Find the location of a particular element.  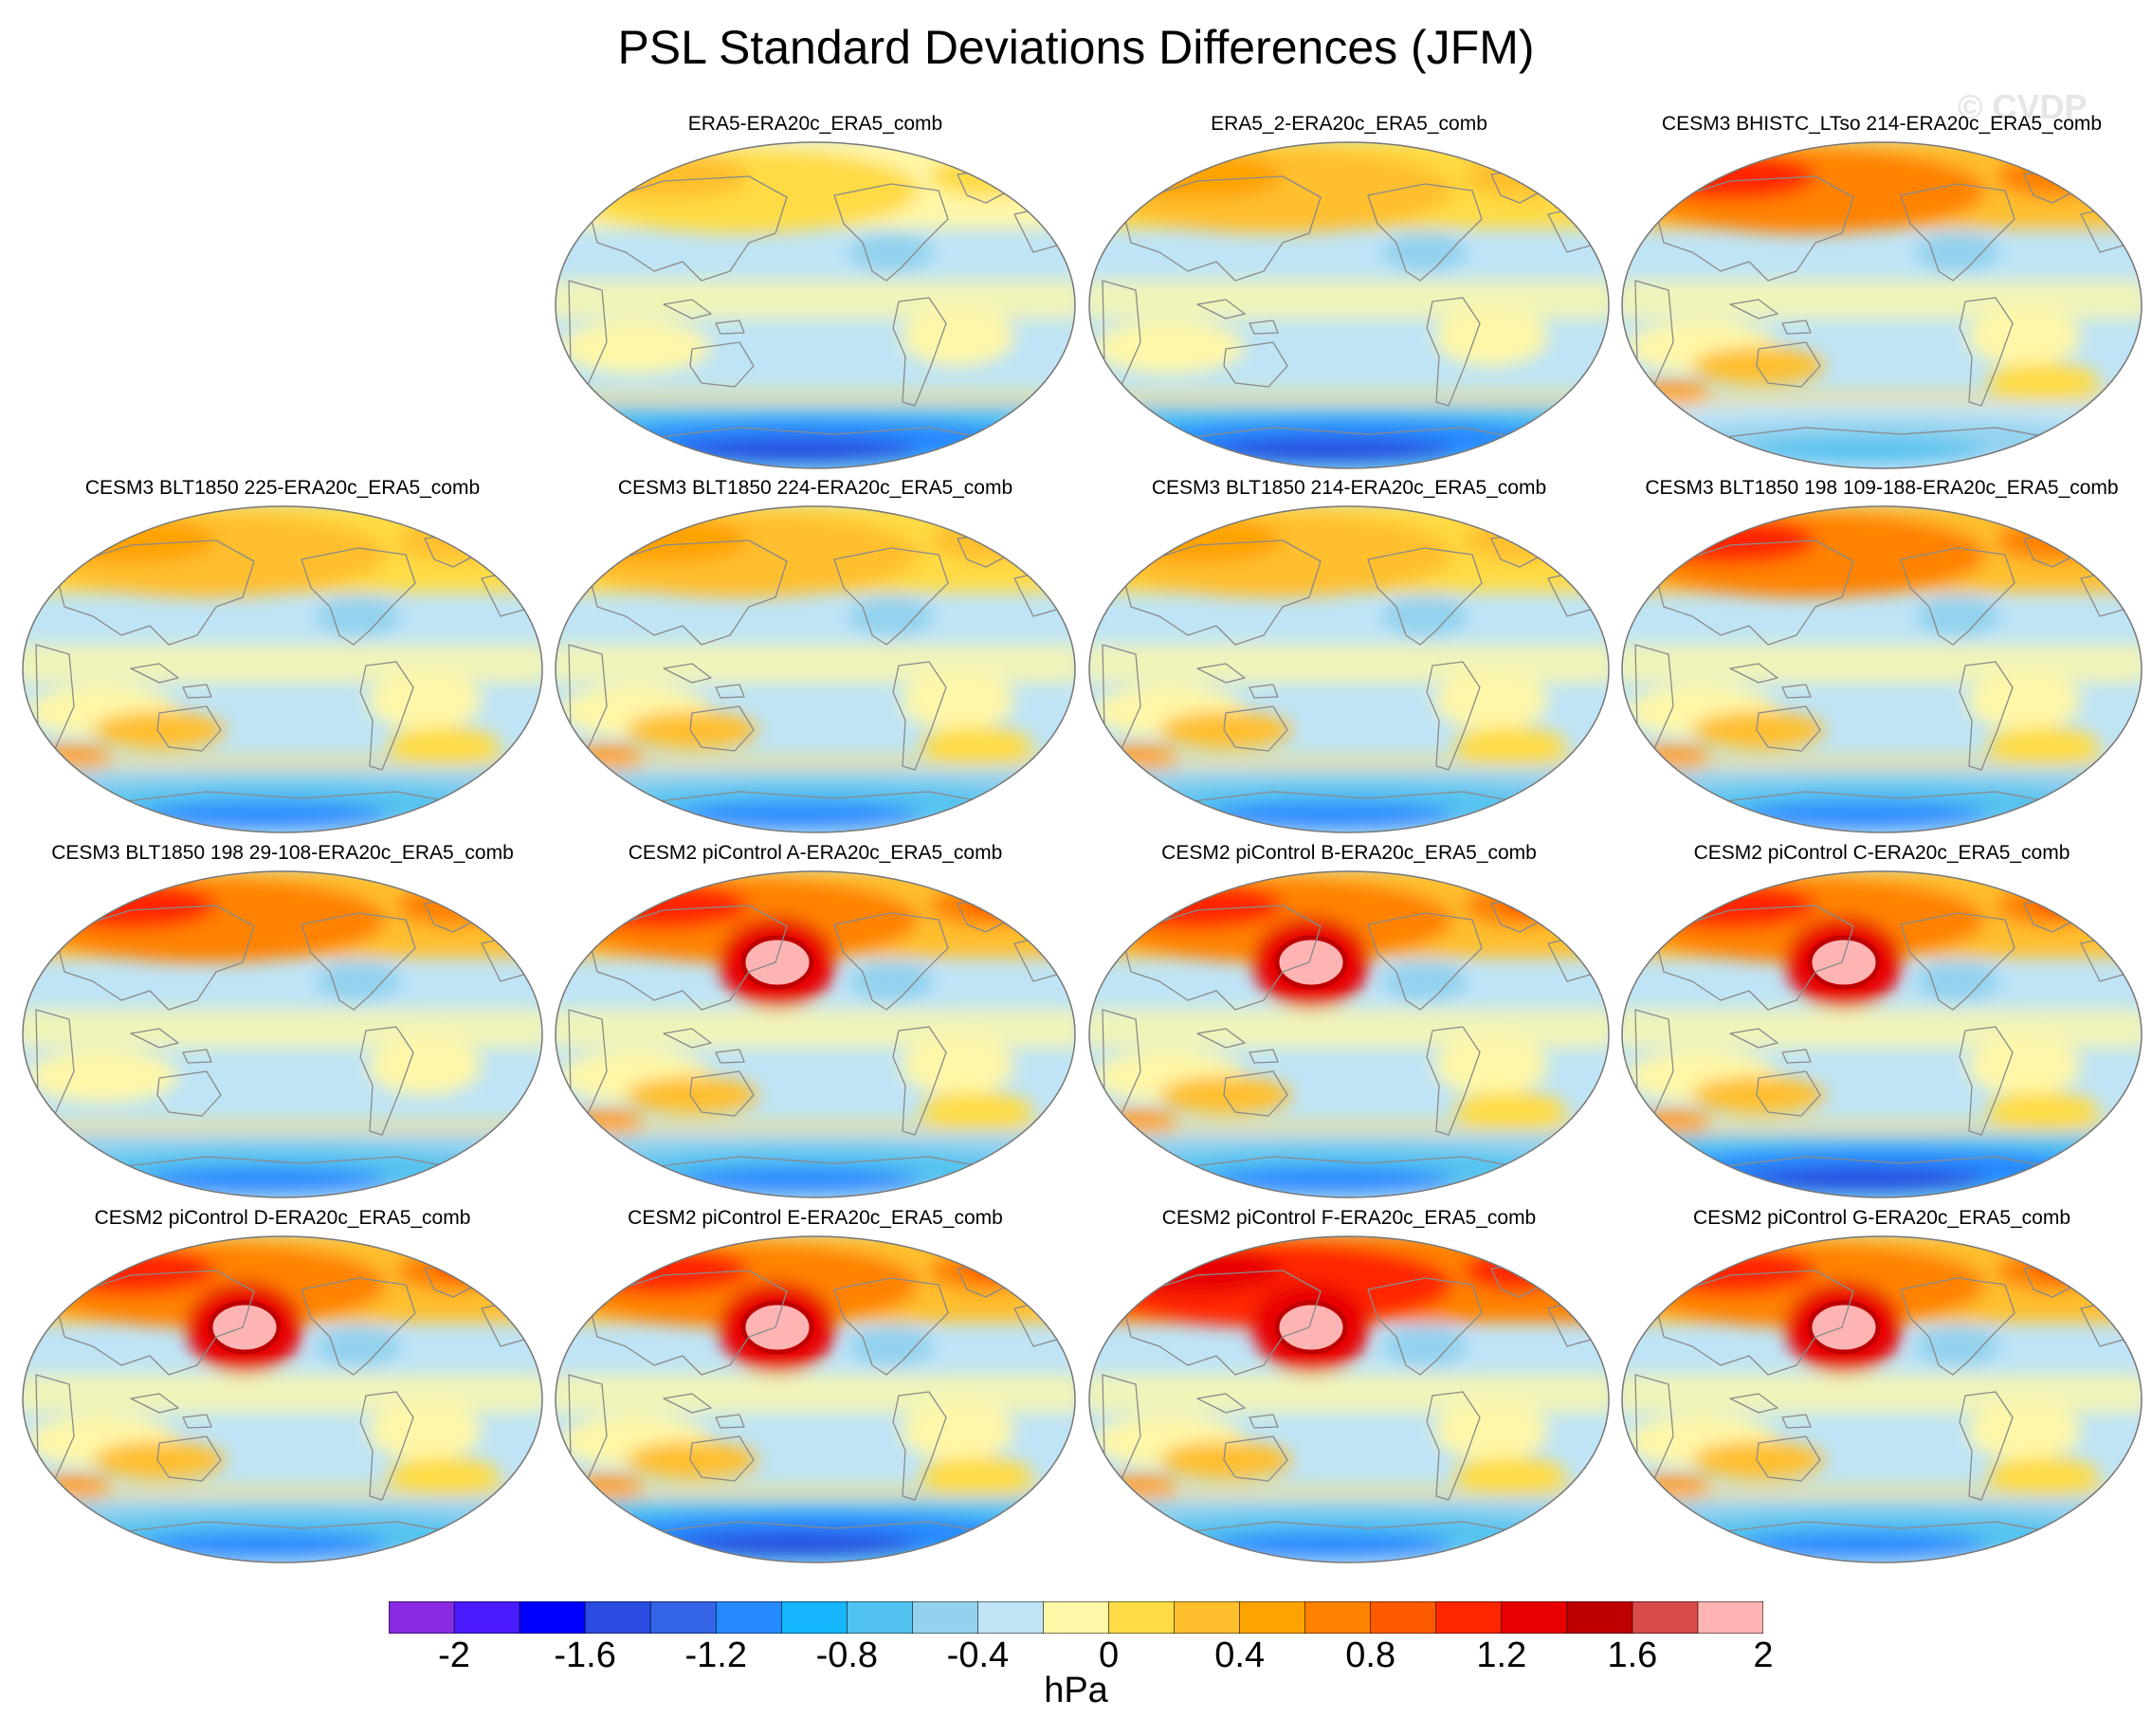

map-panel: CESM2 piControl E-ERA20c_ERA5_comb is located at coordinates (815, 1386).